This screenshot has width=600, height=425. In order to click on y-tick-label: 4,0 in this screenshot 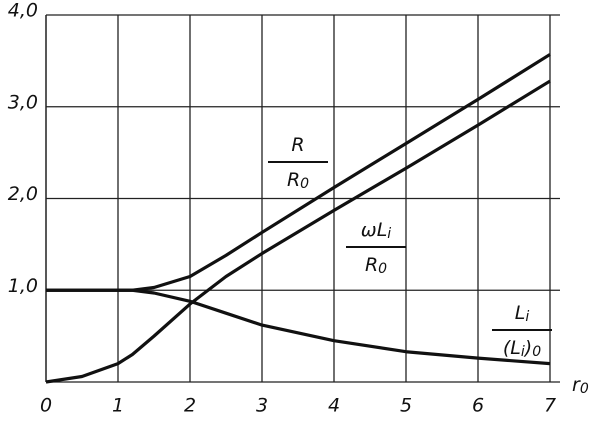, I will do `click(23, 11)`.